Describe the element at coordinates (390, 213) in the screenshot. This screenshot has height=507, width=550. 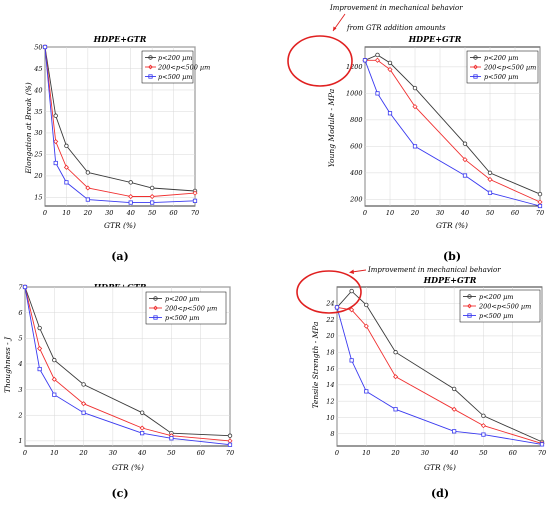
I see `x-tick-label-b-1: 10` at that location.